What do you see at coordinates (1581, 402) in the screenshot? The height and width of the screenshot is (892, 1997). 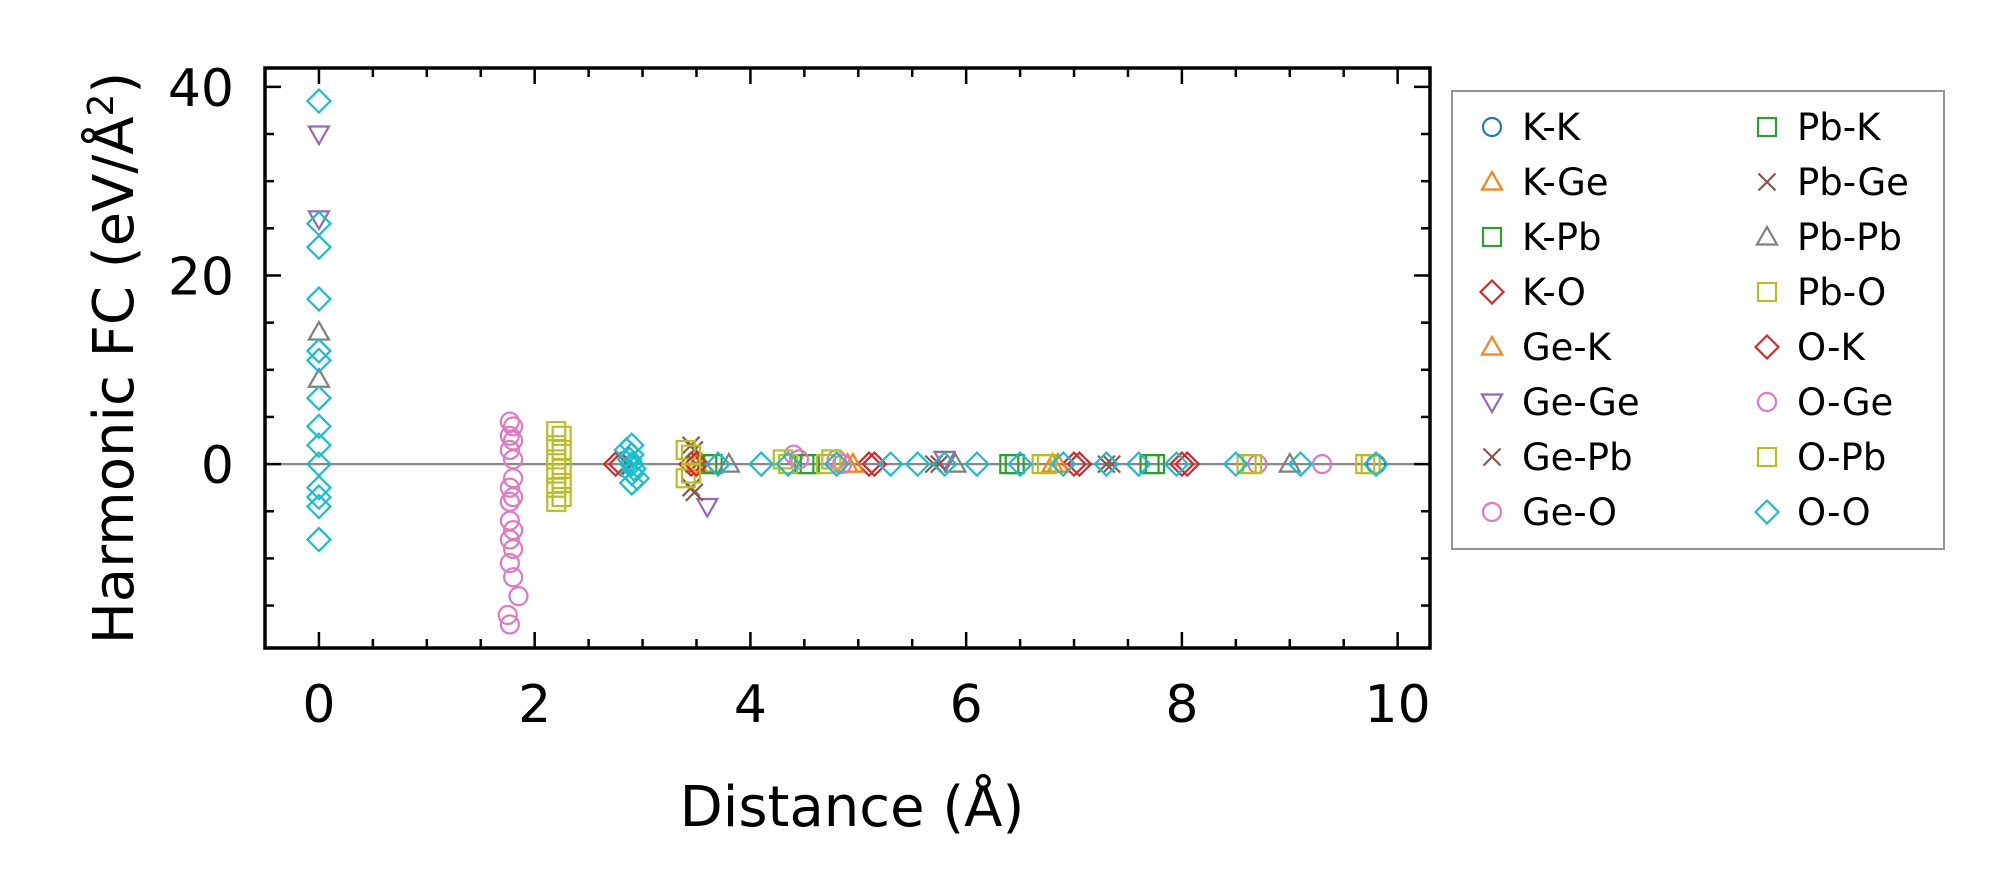 I see `legend-label: Ge-Ge` at bounding box center [1581, 402].